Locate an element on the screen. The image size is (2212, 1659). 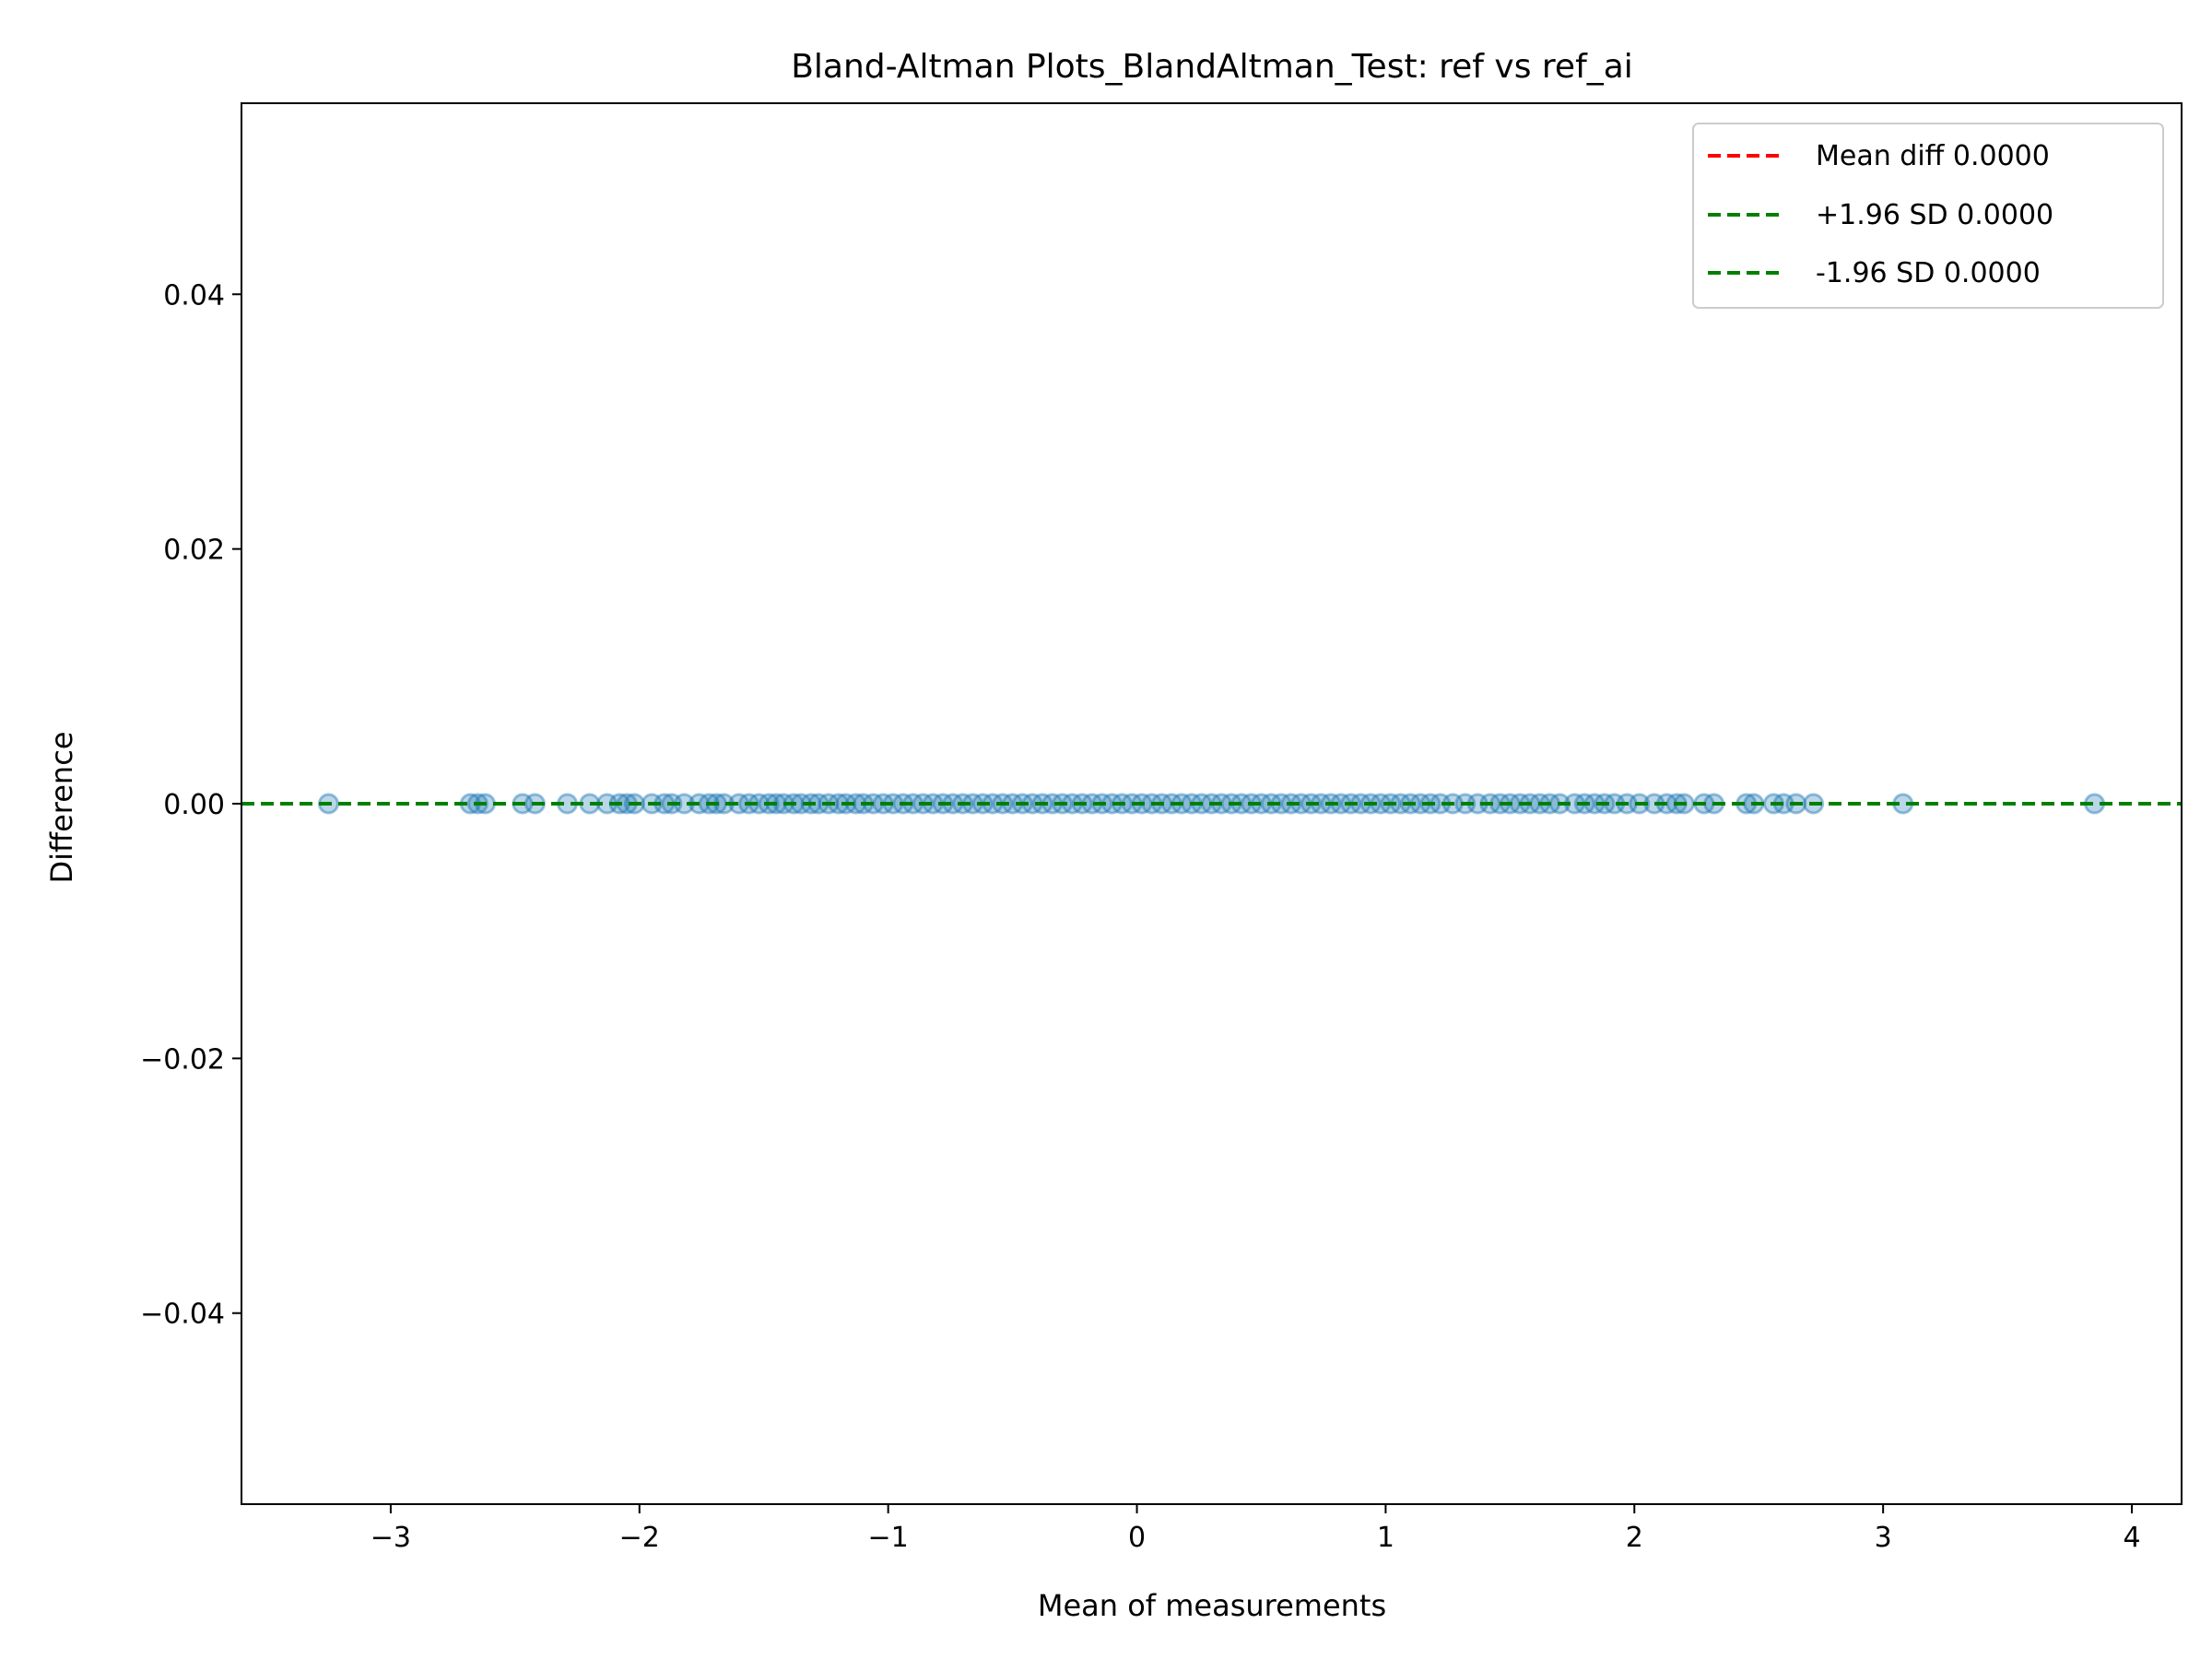
legend-label-mean-diff: Mean diff 0.0000 is located at coordinates (1933, 156).